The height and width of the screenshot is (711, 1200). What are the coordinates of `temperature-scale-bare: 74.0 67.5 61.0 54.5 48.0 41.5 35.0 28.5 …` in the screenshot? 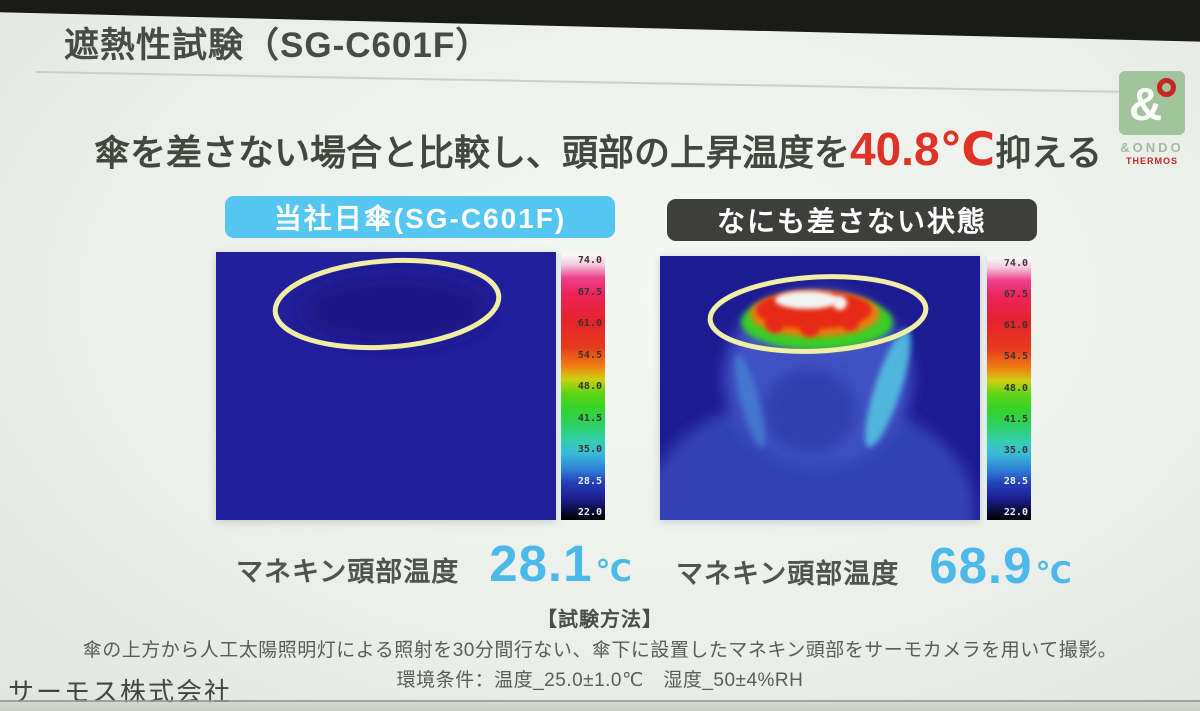 It's located at (1008, 388).